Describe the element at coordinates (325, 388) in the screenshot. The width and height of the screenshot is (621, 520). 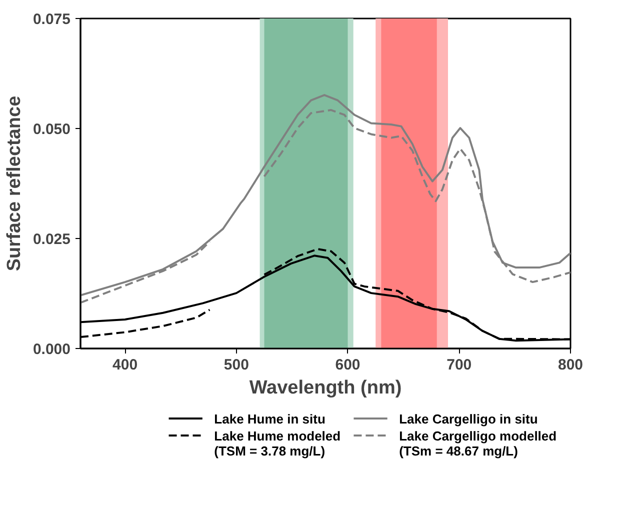
I see `x-axis-title: Wavelength (nm)` at that location.